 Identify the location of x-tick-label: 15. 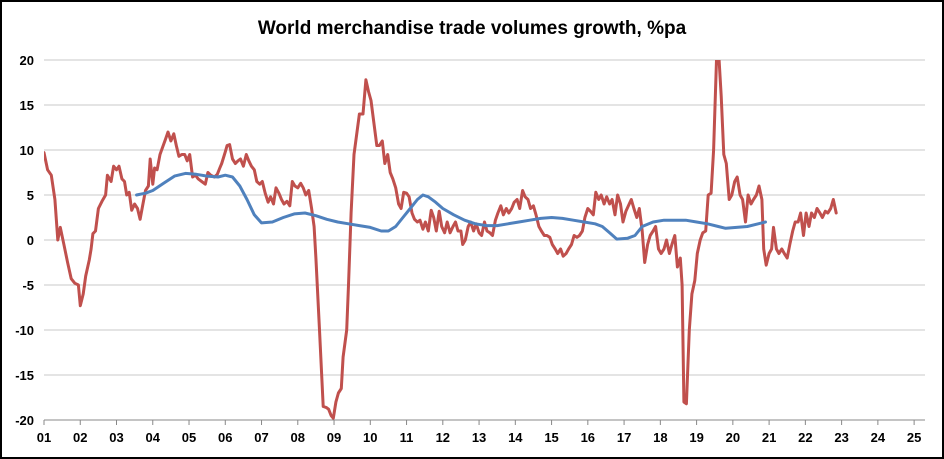
(551, 437).